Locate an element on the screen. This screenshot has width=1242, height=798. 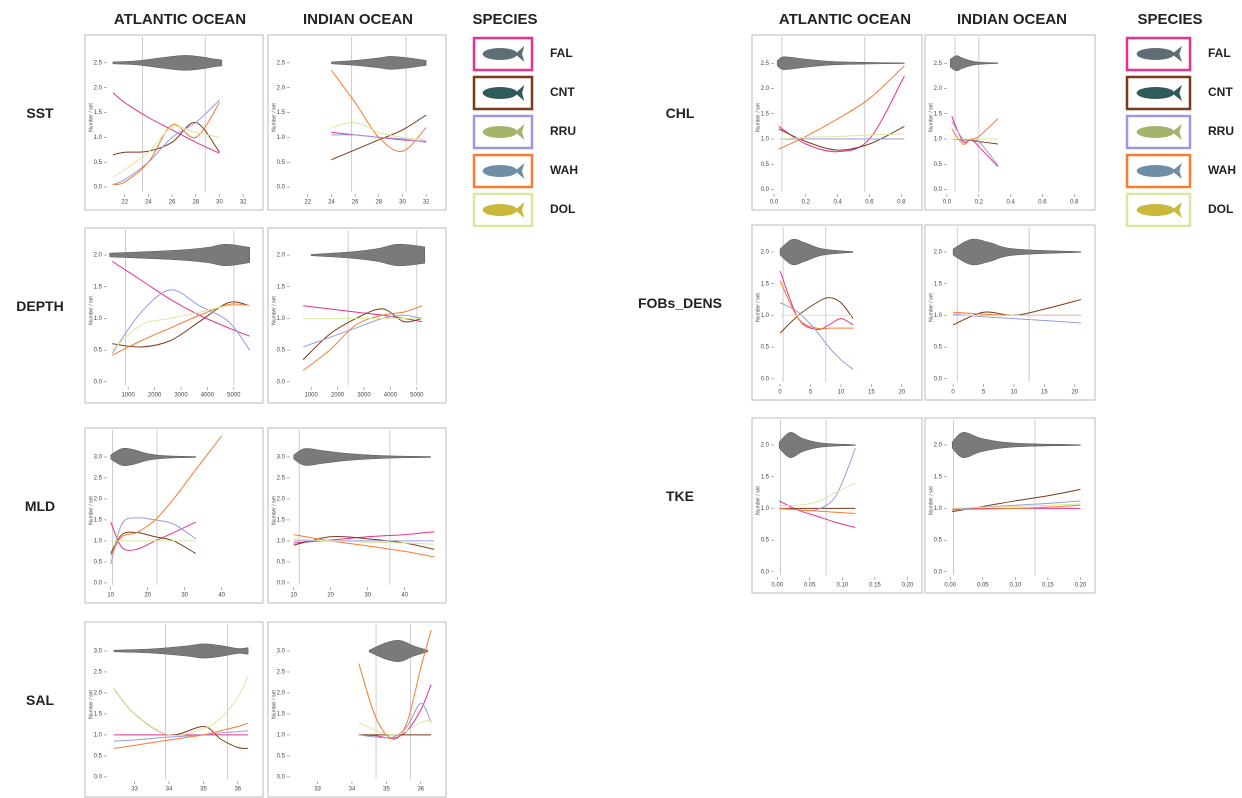
x-tick-label: 36 is located at coordinates (420, 790).